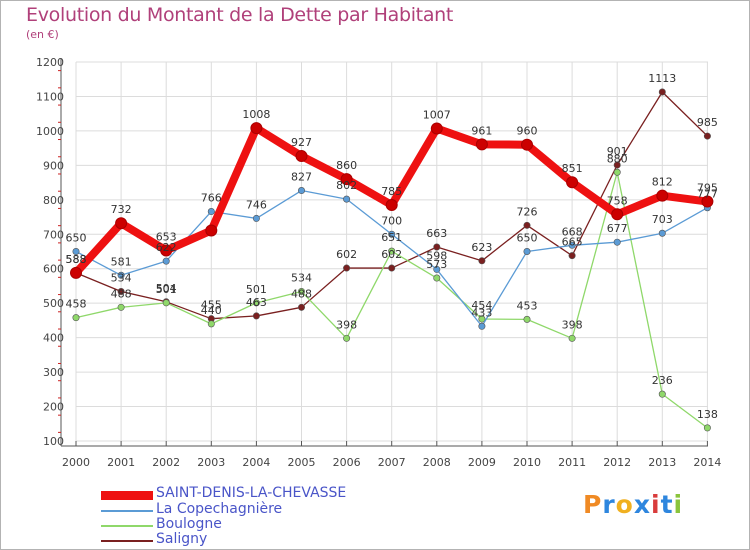 Image resolution: width=750 pixels, height=550 pixels. I want to click on data-label: 138, so click(707, 414).